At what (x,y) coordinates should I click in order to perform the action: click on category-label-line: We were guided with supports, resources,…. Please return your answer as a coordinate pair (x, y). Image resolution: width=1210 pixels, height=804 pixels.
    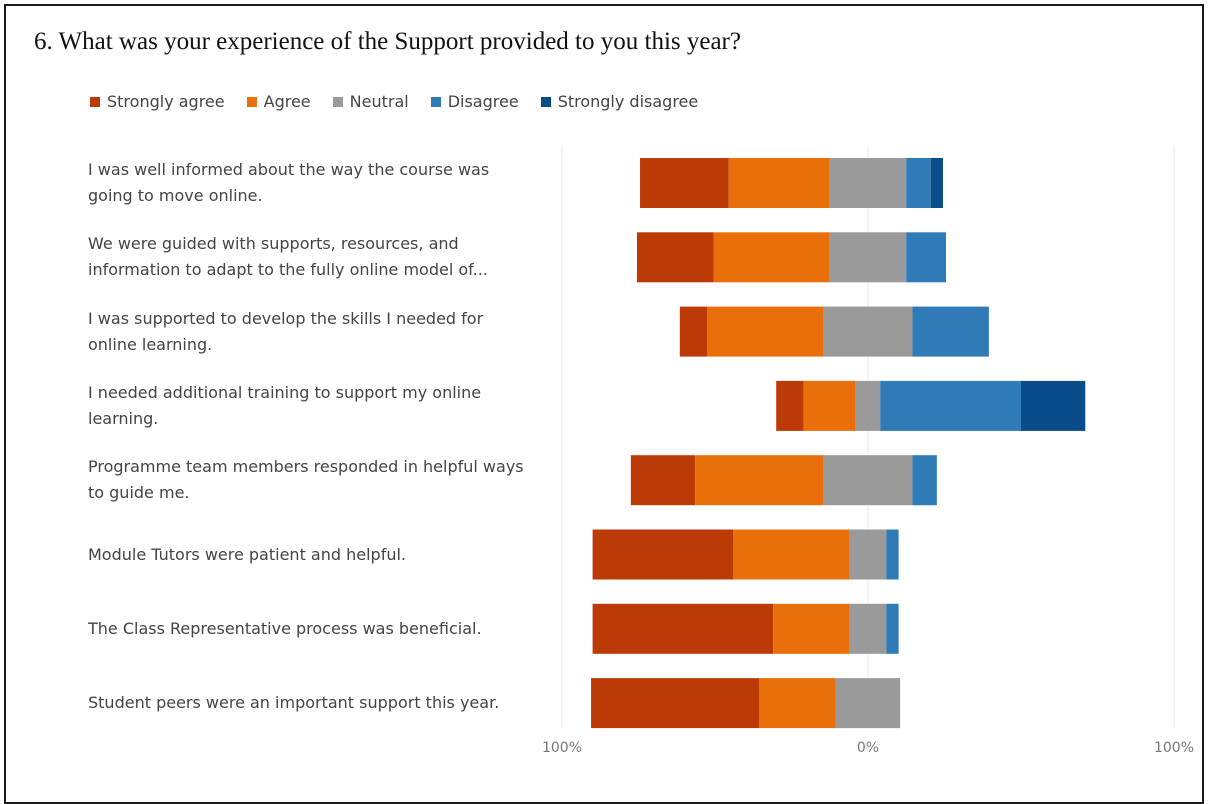
    Looking at the image, I should click on (273, 244).